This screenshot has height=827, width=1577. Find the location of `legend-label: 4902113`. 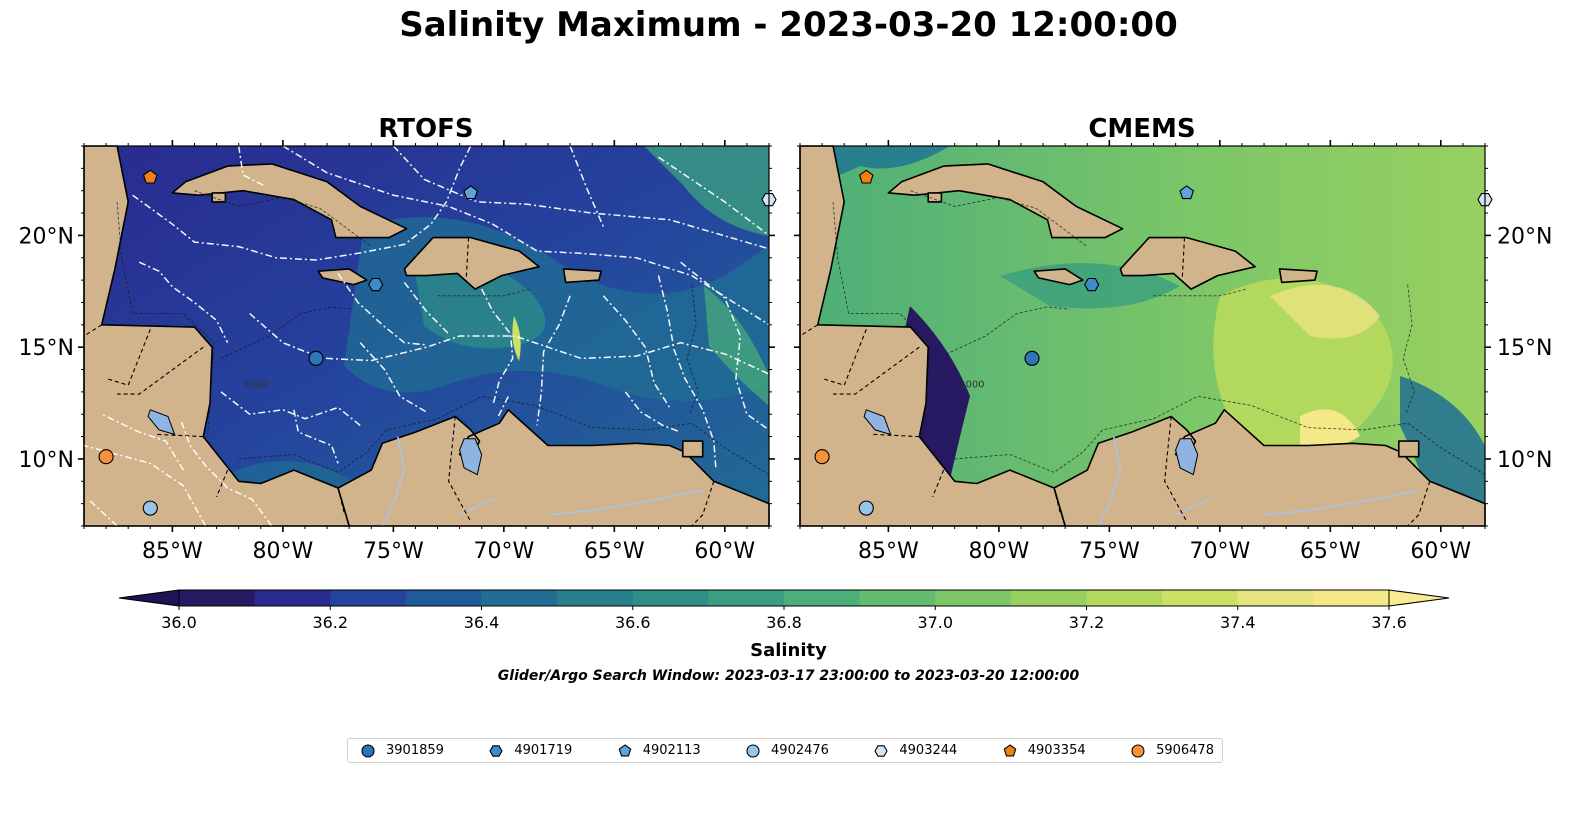

legend-label: 4902113 is located at coordinates (671, 750).